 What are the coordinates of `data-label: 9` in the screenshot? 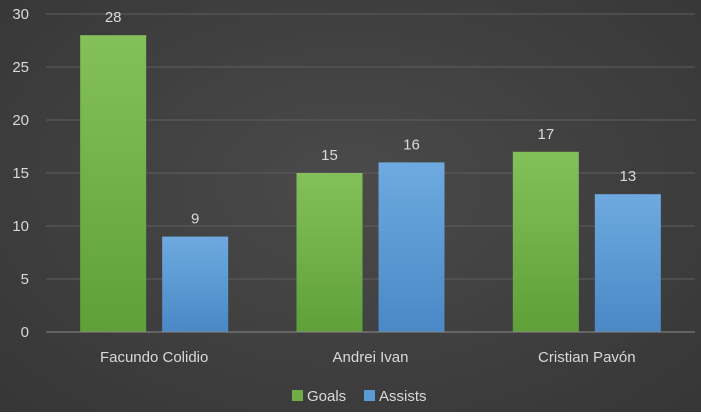 It's located at (195, 219).